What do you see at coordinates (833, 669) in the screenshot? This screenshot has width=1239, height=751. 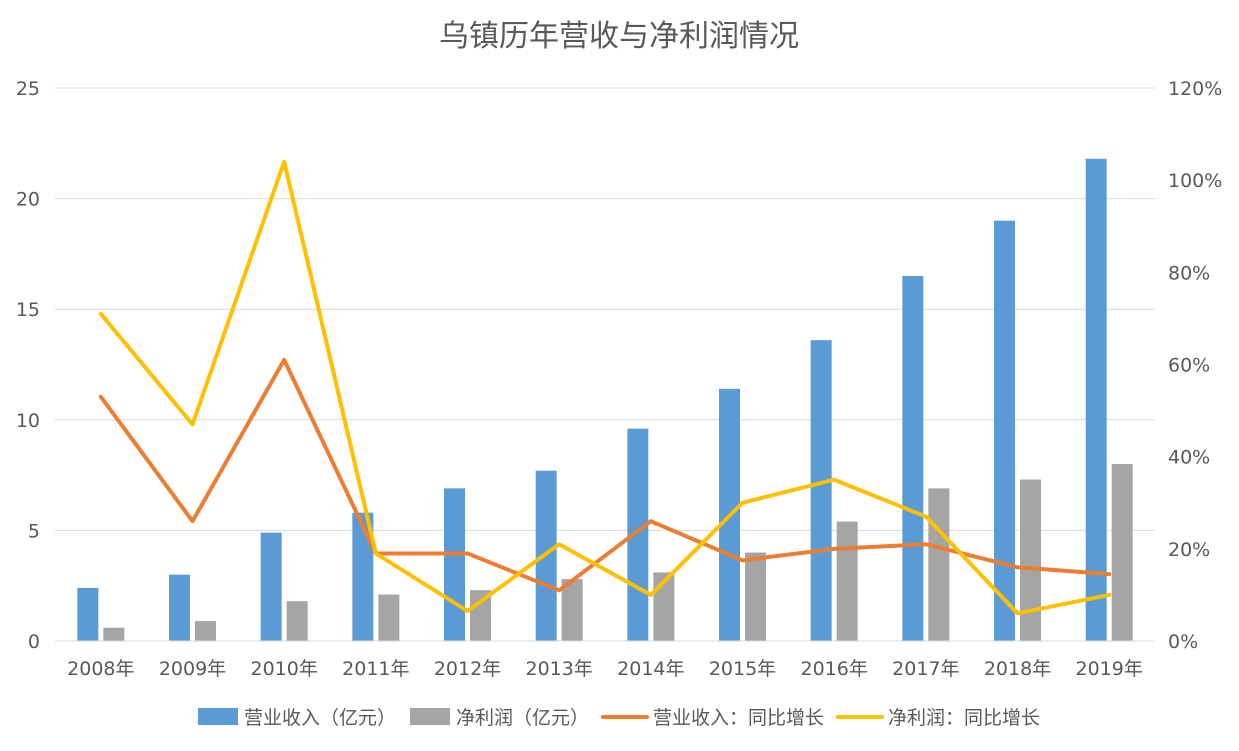 I see `x-axis-tick-label: 2016年` at bounding box center [833, 669].